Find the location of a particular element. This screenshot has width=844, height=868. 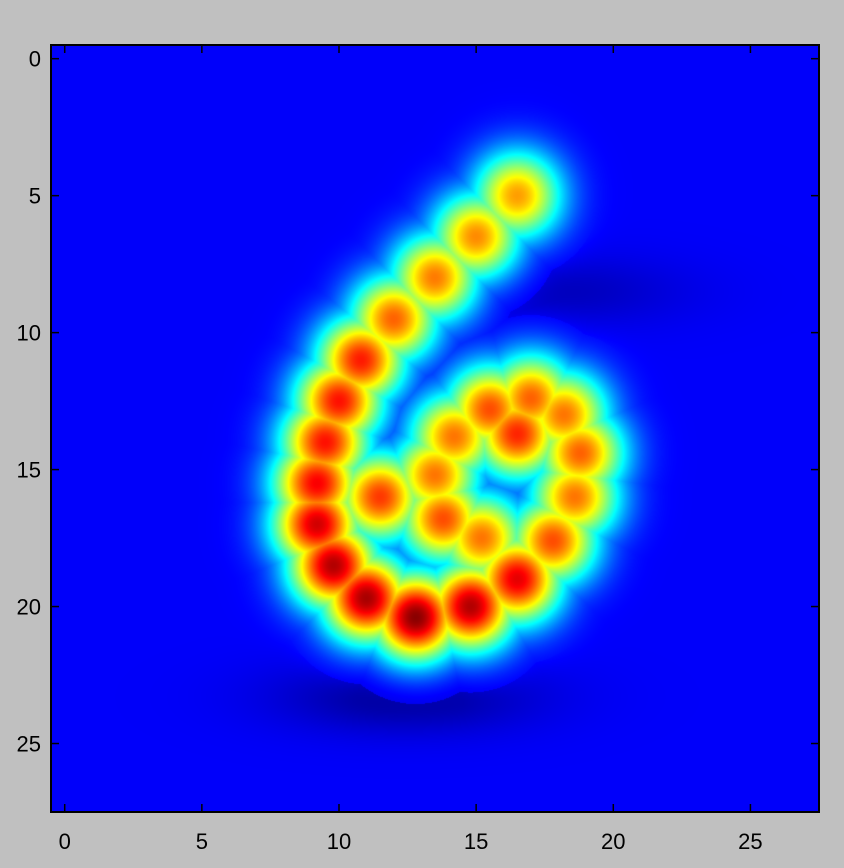

x-tick-label: 0 is located at coordinates (65, 841).